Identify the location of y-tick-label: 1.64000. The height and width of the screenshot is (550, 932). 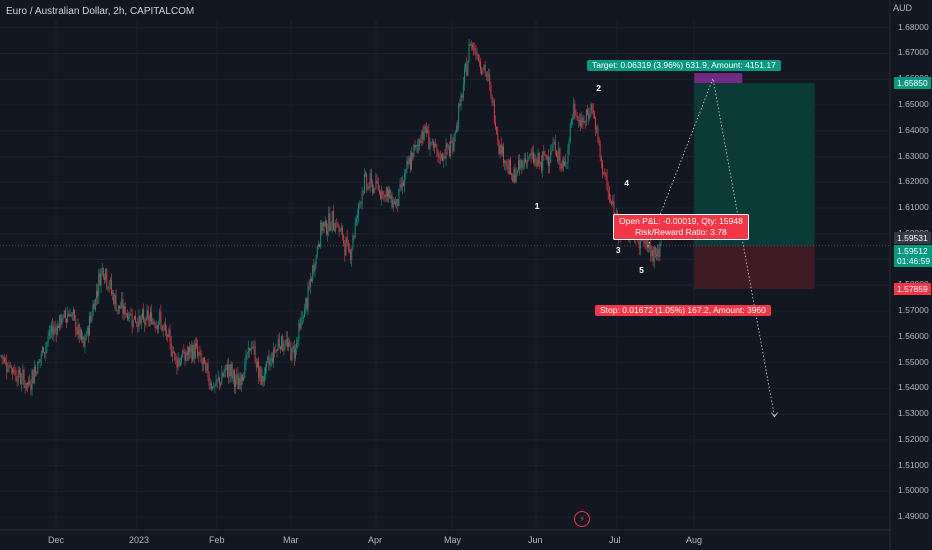
(913, 129).